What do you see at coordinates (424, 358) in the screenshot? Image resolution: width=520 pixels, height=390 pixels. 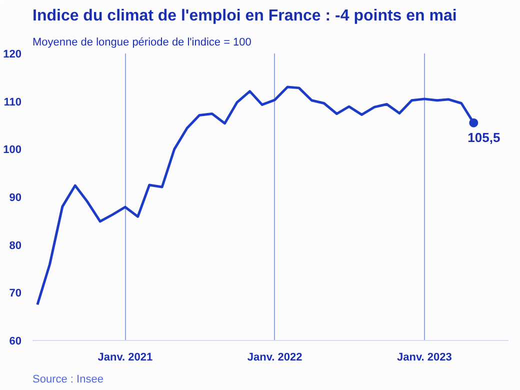 I see `x-tick-label: Janv. 2023` at bounding box center [424, 358].